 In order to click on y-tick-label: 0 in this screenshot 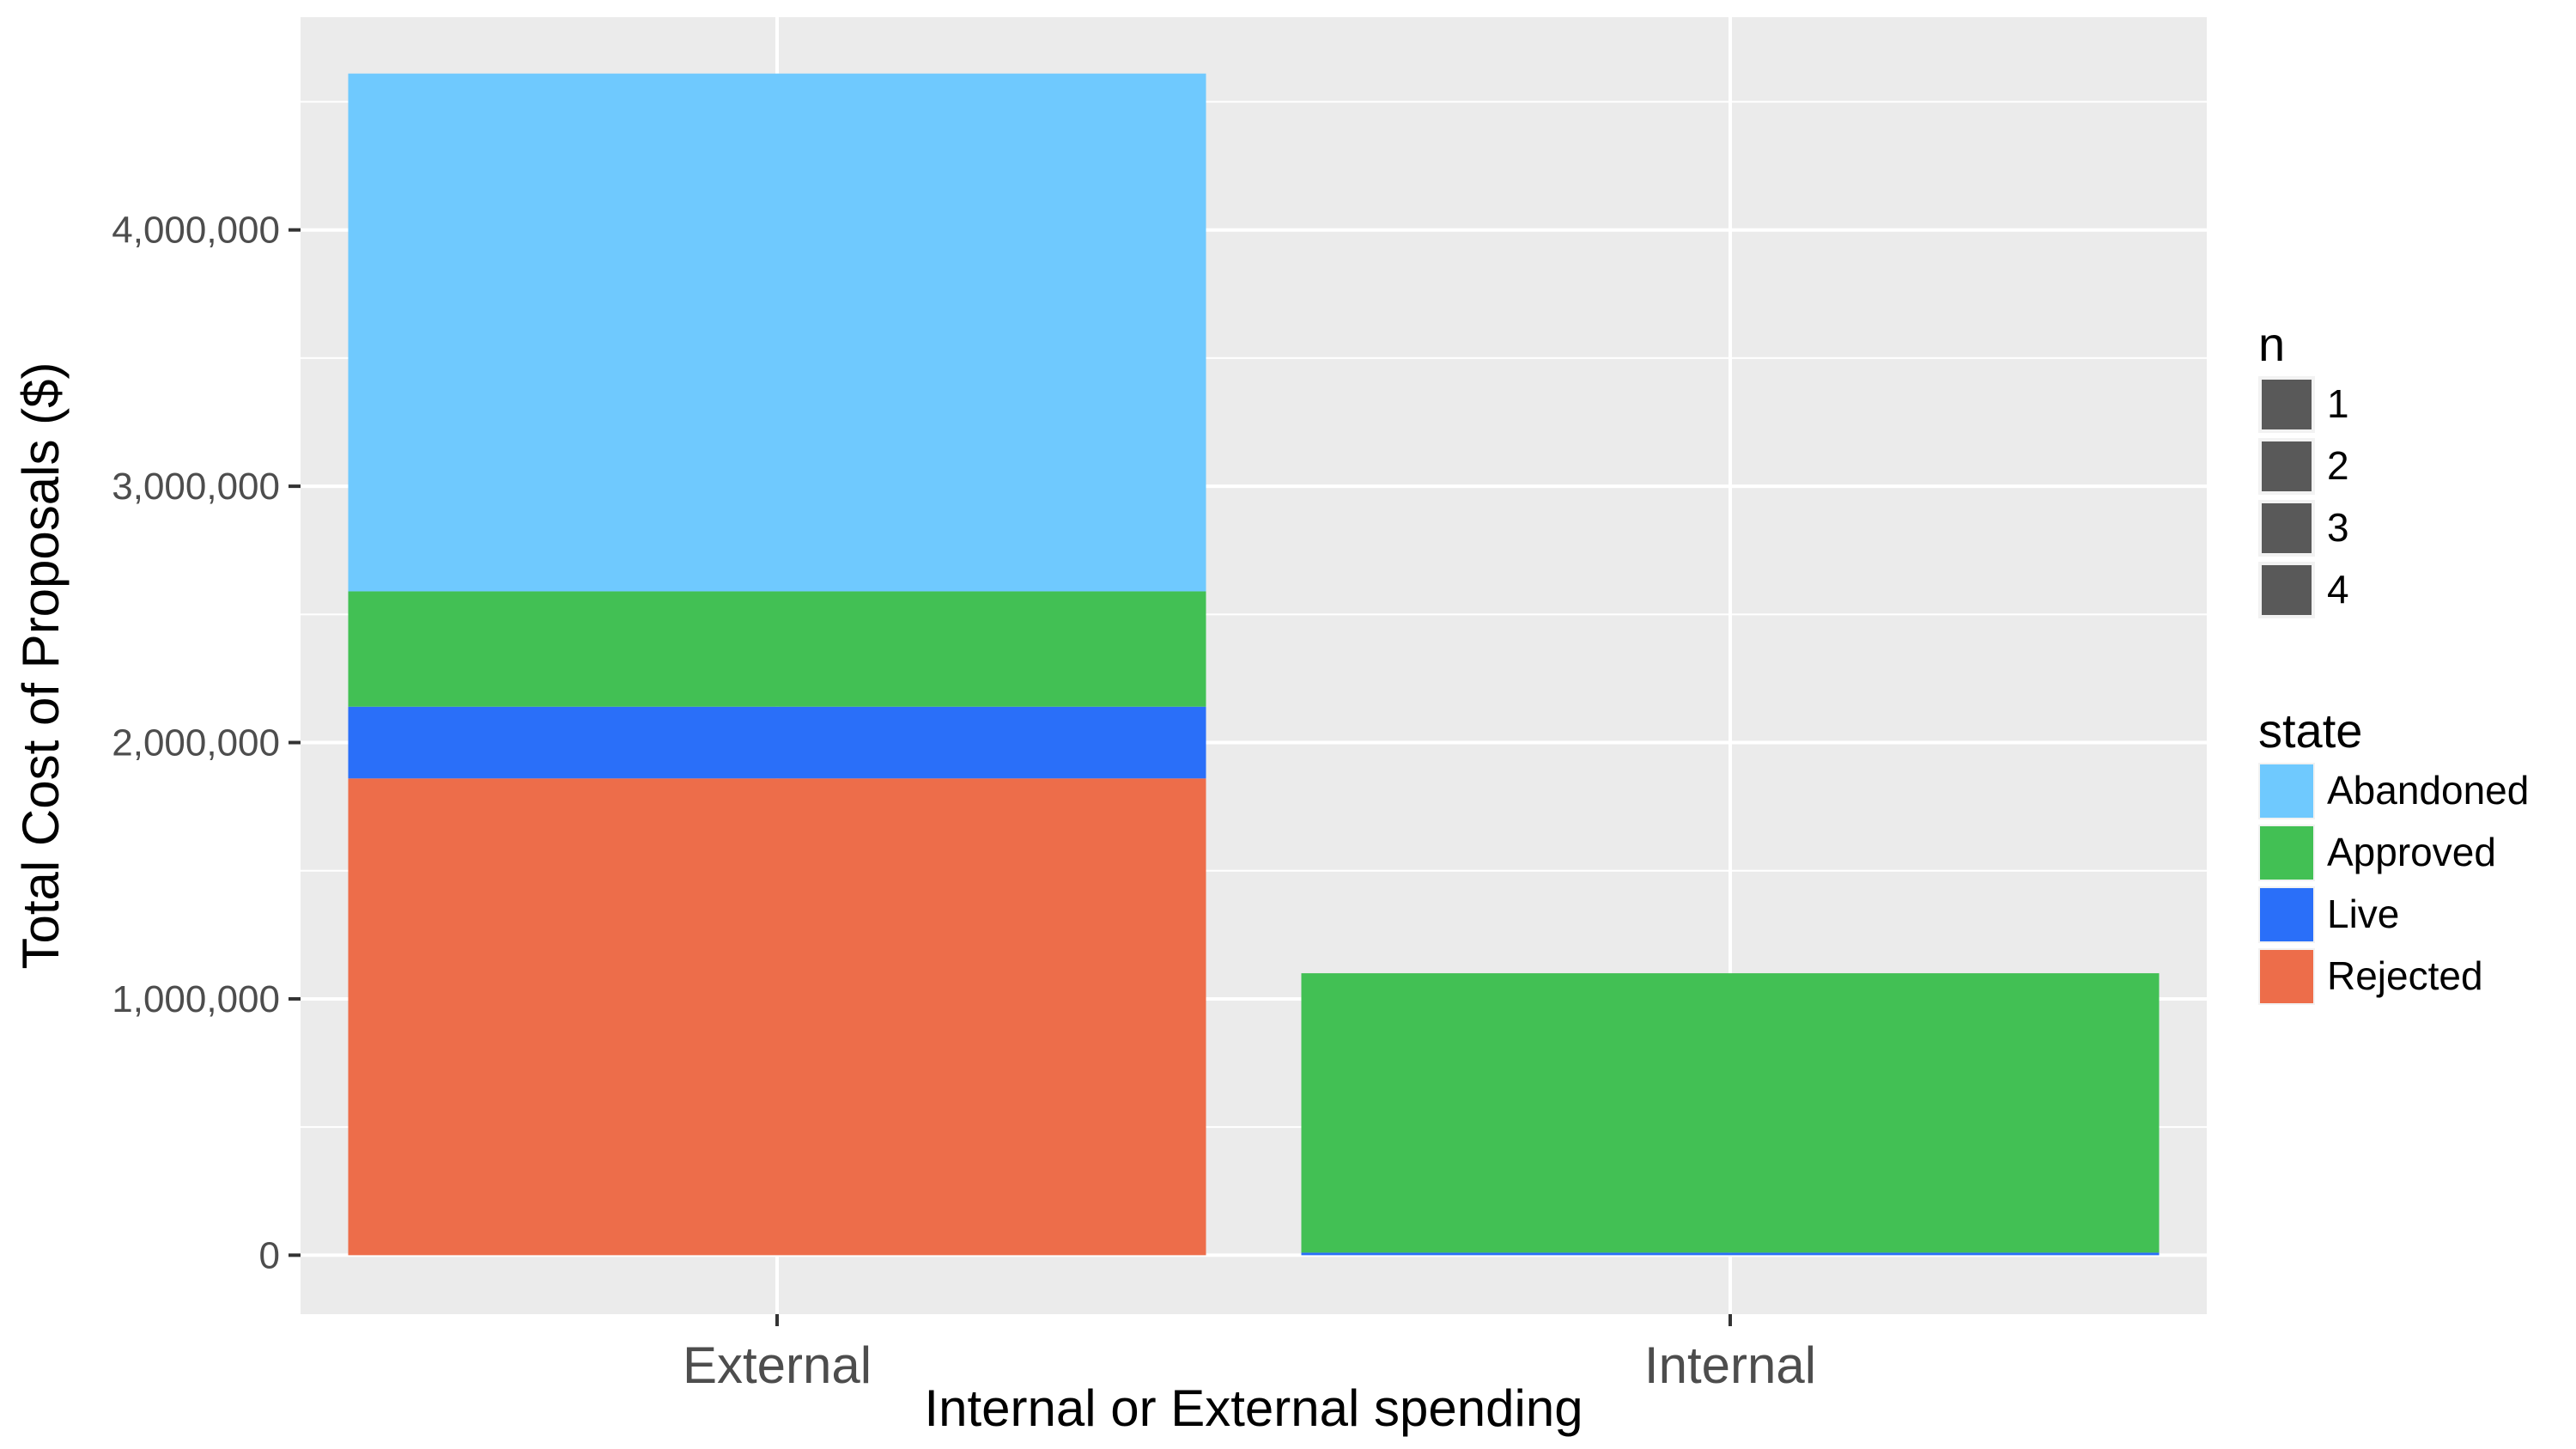, I will do `click(269, 1255)`.